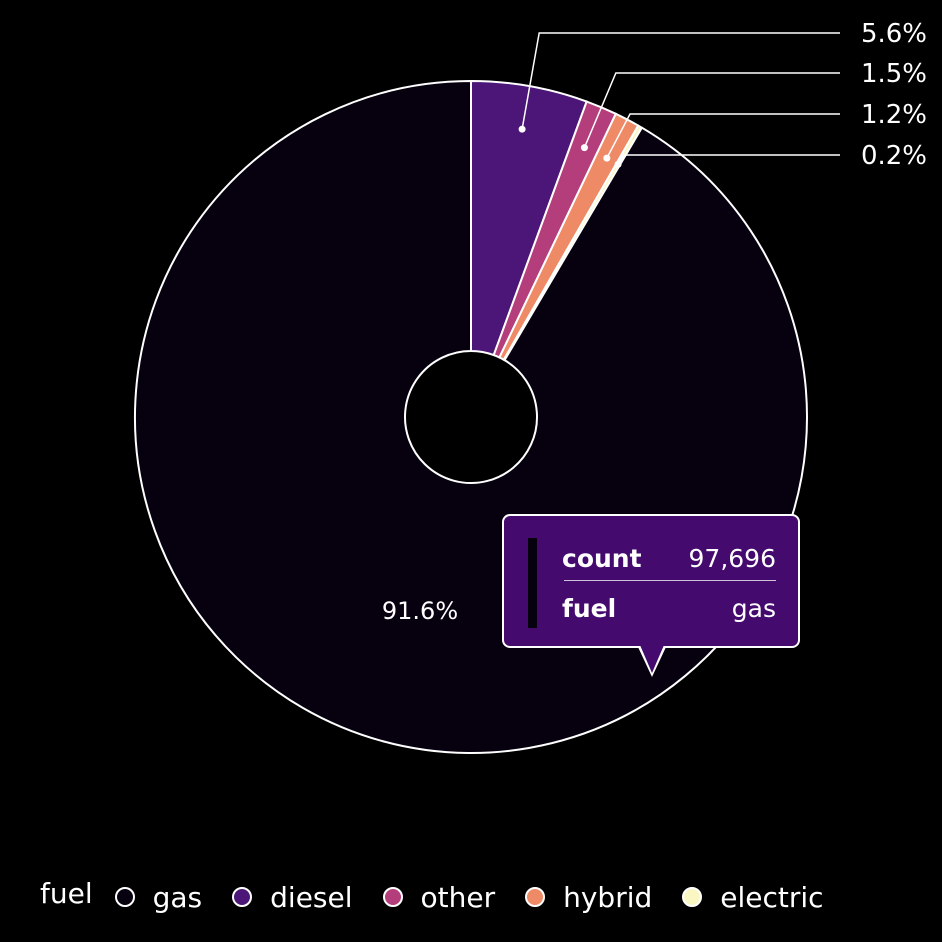 This screenshot has width=942, height=942. What do you see at coordinates (894, 115) in the screenshot?
I see `slice-label-hybrid: 1.2%` at bounding box center [894, 115].